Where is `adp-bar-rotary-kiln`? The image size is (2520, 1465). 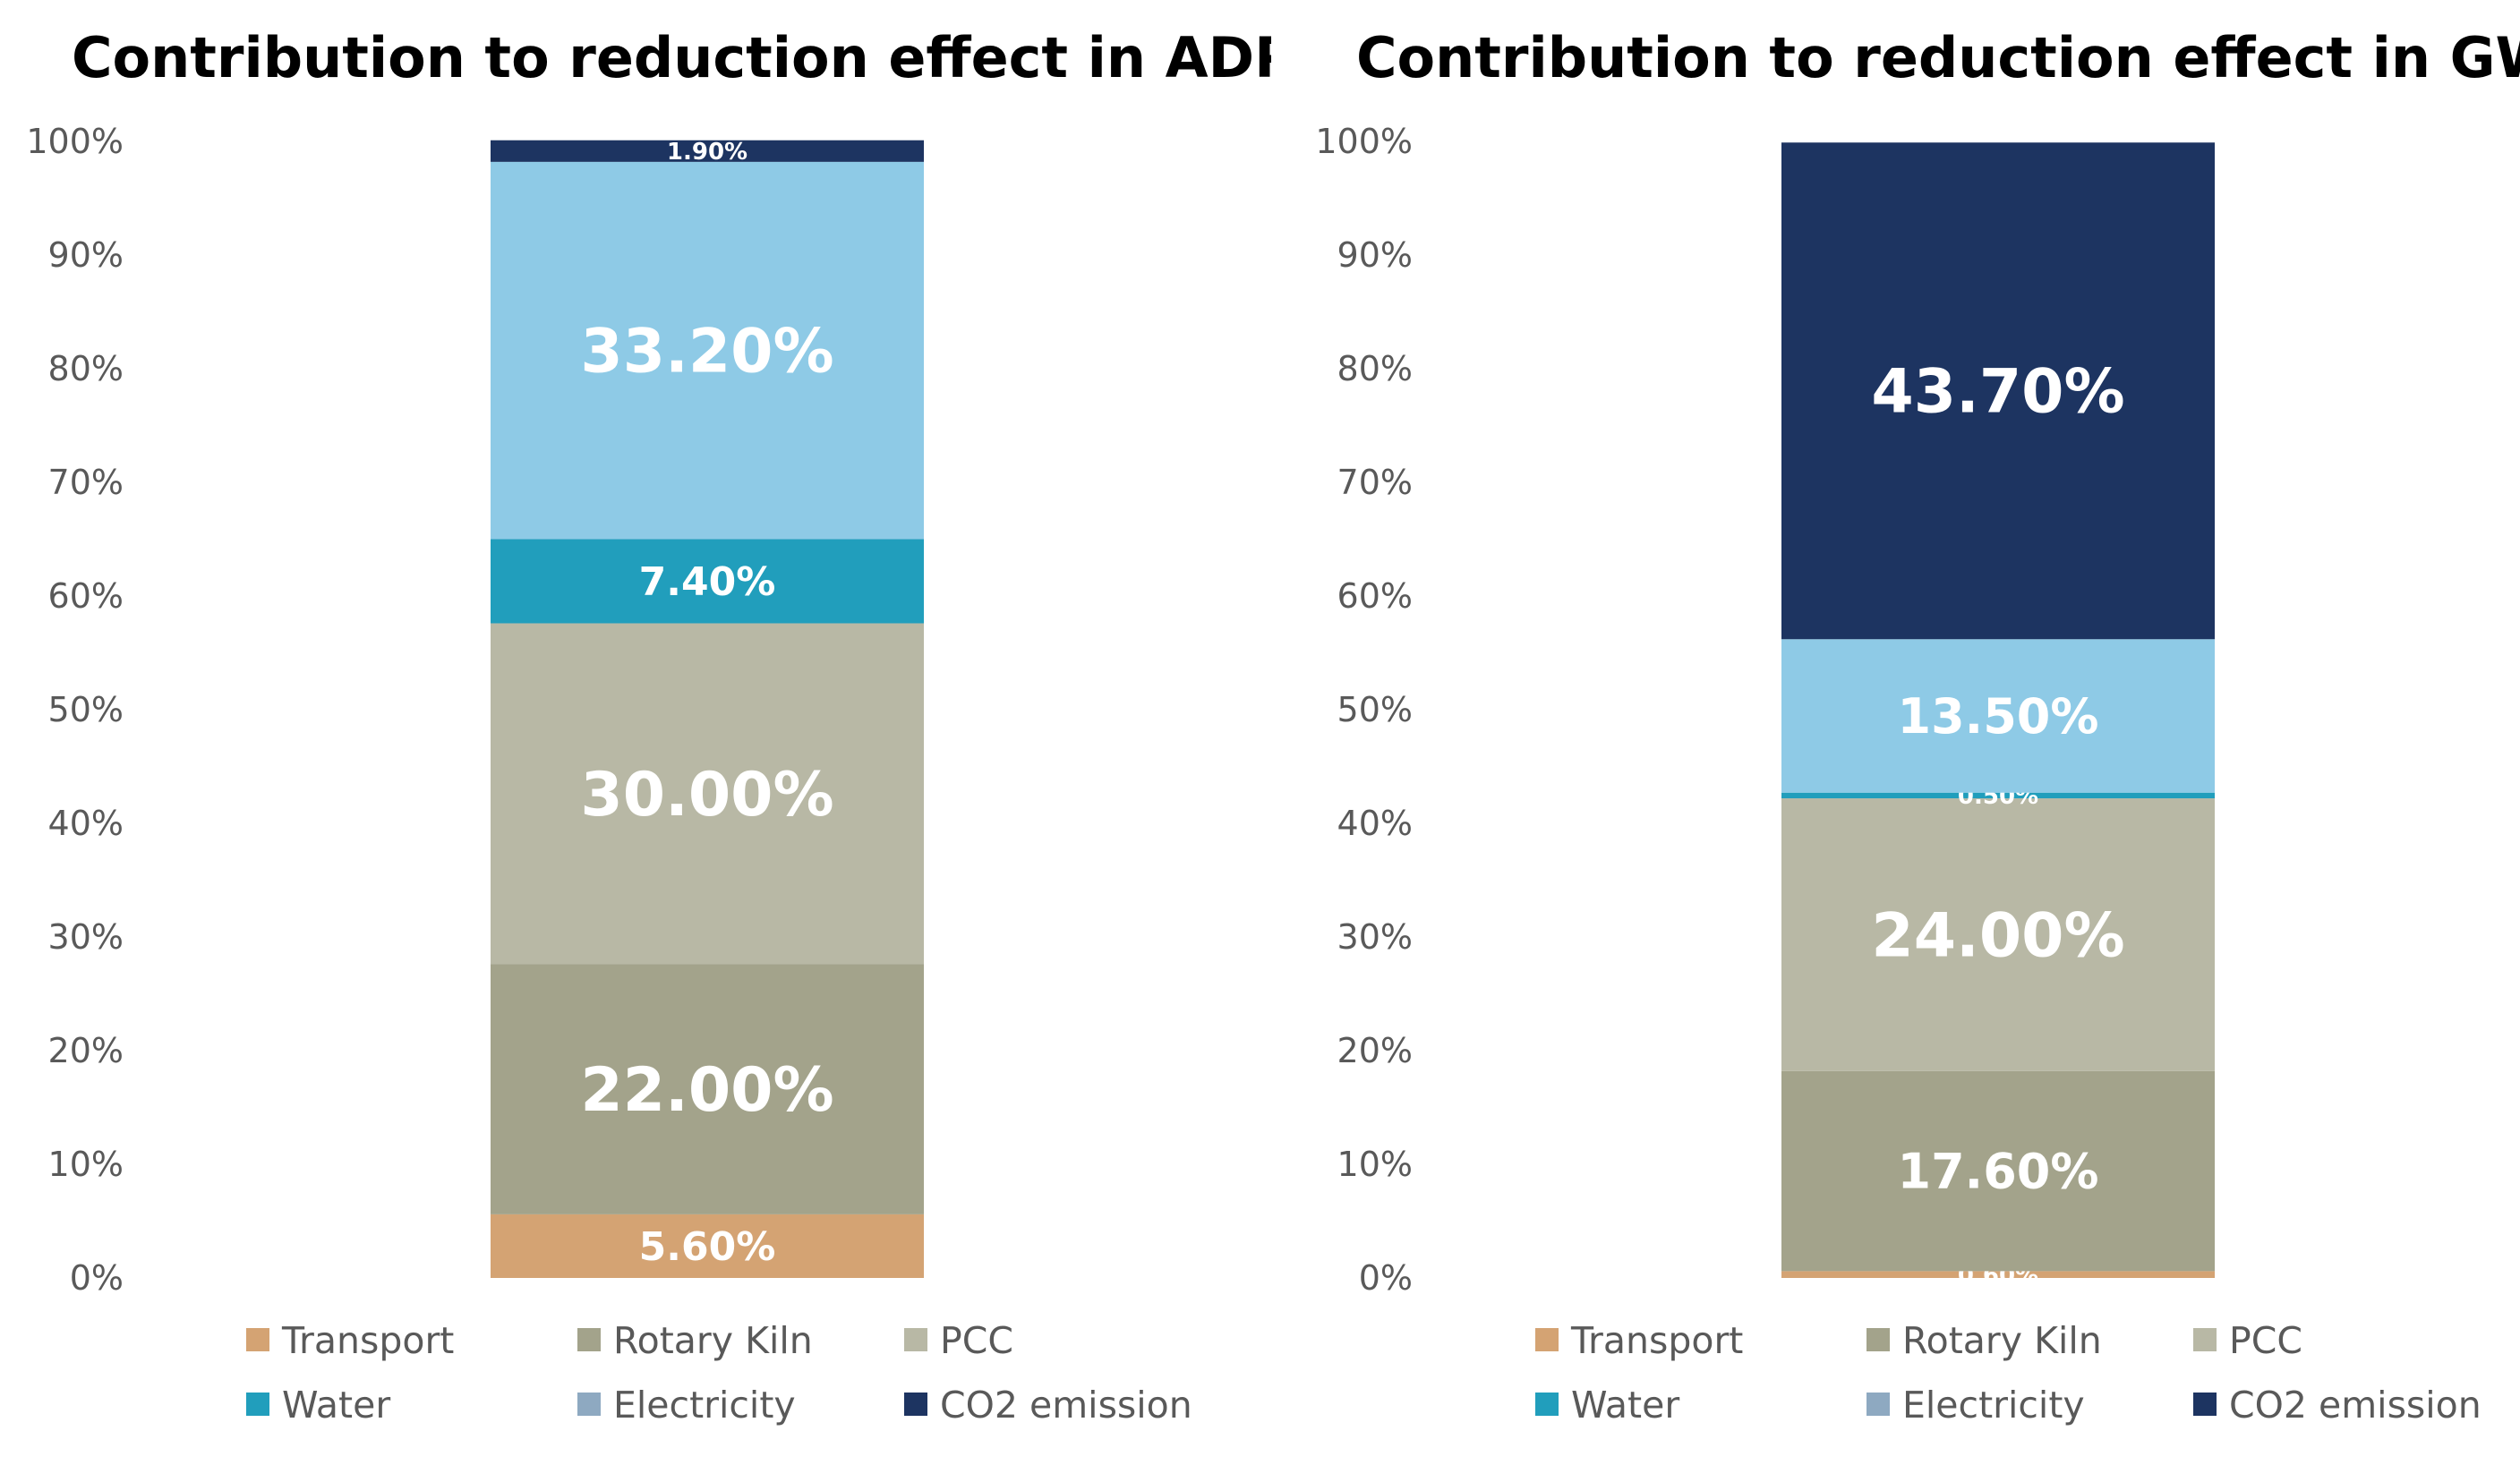 adp-bar-rotary-kiln is located at coordinates (707, 1089).